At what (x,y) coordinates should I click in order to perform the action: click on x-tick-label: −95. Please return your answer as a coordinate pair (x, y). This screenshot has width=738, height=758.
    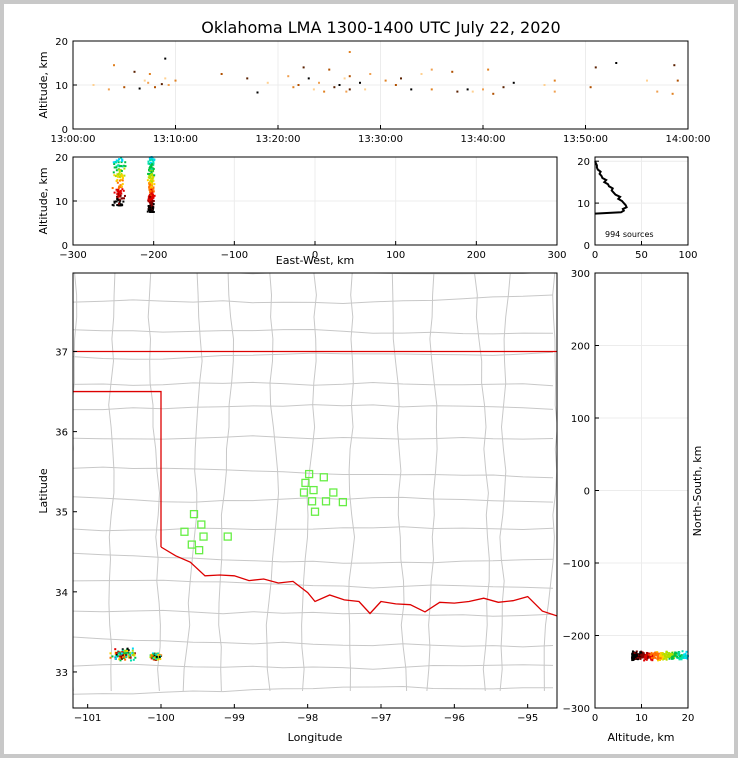
    Looking at the image, I should click on (527, 718).